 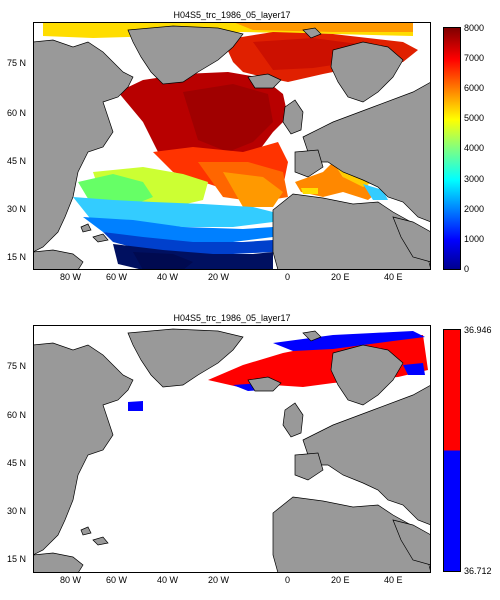 I want to click on colorbar-tick: 36.712, so click(x=478, y=571).